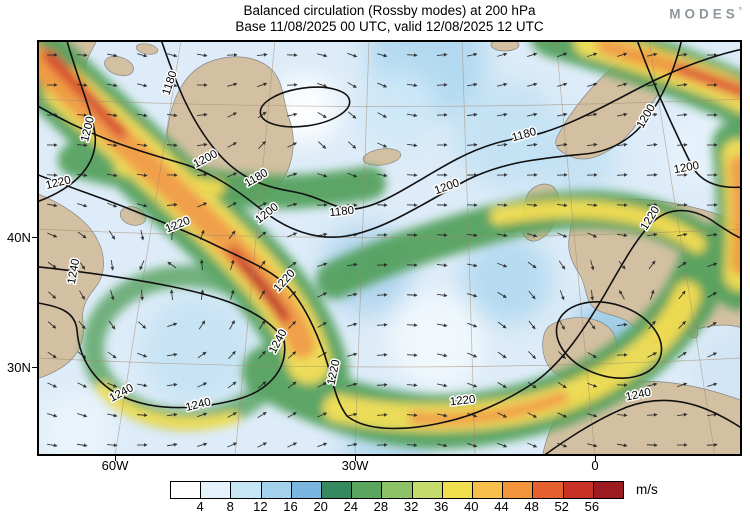 The height and width of the screenshot is (516, 750). I want to click on colorbar-tick-label: 36, so click(441, 506).